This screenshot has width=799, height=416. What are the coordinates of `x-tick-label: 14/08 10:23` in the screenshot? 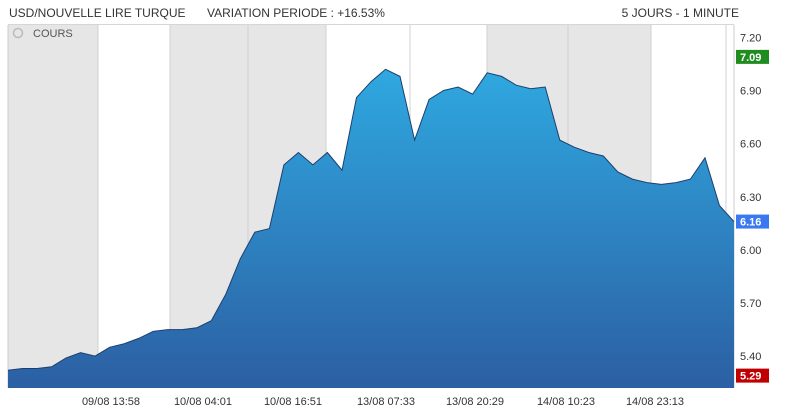 It's located at (566, 402).